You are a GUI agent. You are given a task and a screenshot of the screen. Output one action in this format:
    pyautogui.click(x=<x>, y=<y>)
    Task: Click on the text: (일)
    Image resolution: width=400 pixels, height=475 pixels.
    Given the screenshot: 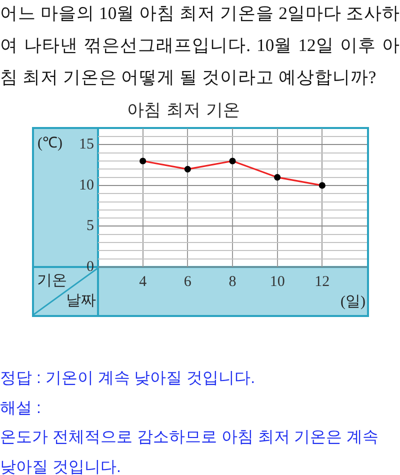 What is the action you would take?
    pyautogui.click(x=353, y=302)
    